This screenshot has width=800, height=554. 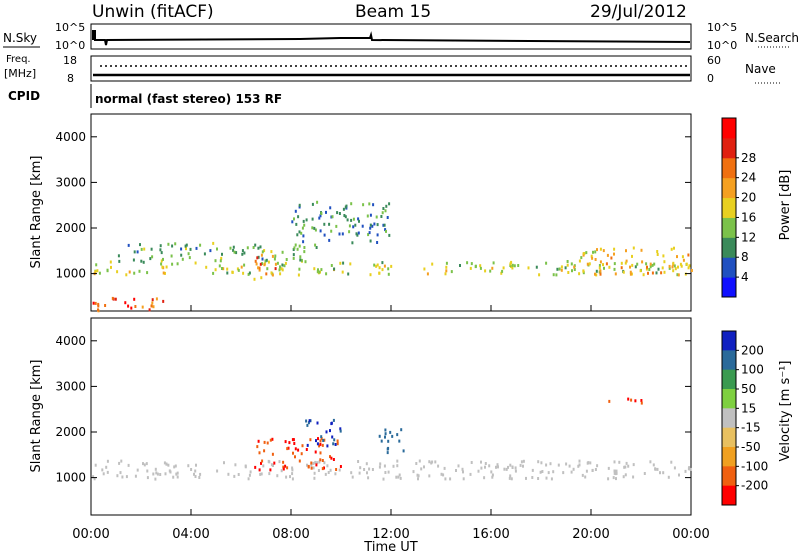 I want to click on colorbar-tick-label: 12, so click(x=748, y=237).